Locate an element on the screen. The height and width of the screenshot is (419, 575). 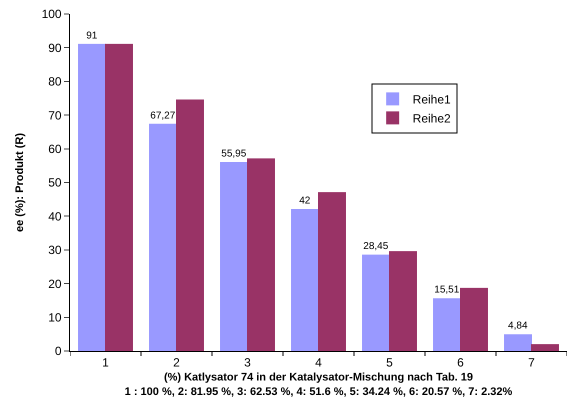
y-tick-label: 70 is located at coordinates (55, 115).